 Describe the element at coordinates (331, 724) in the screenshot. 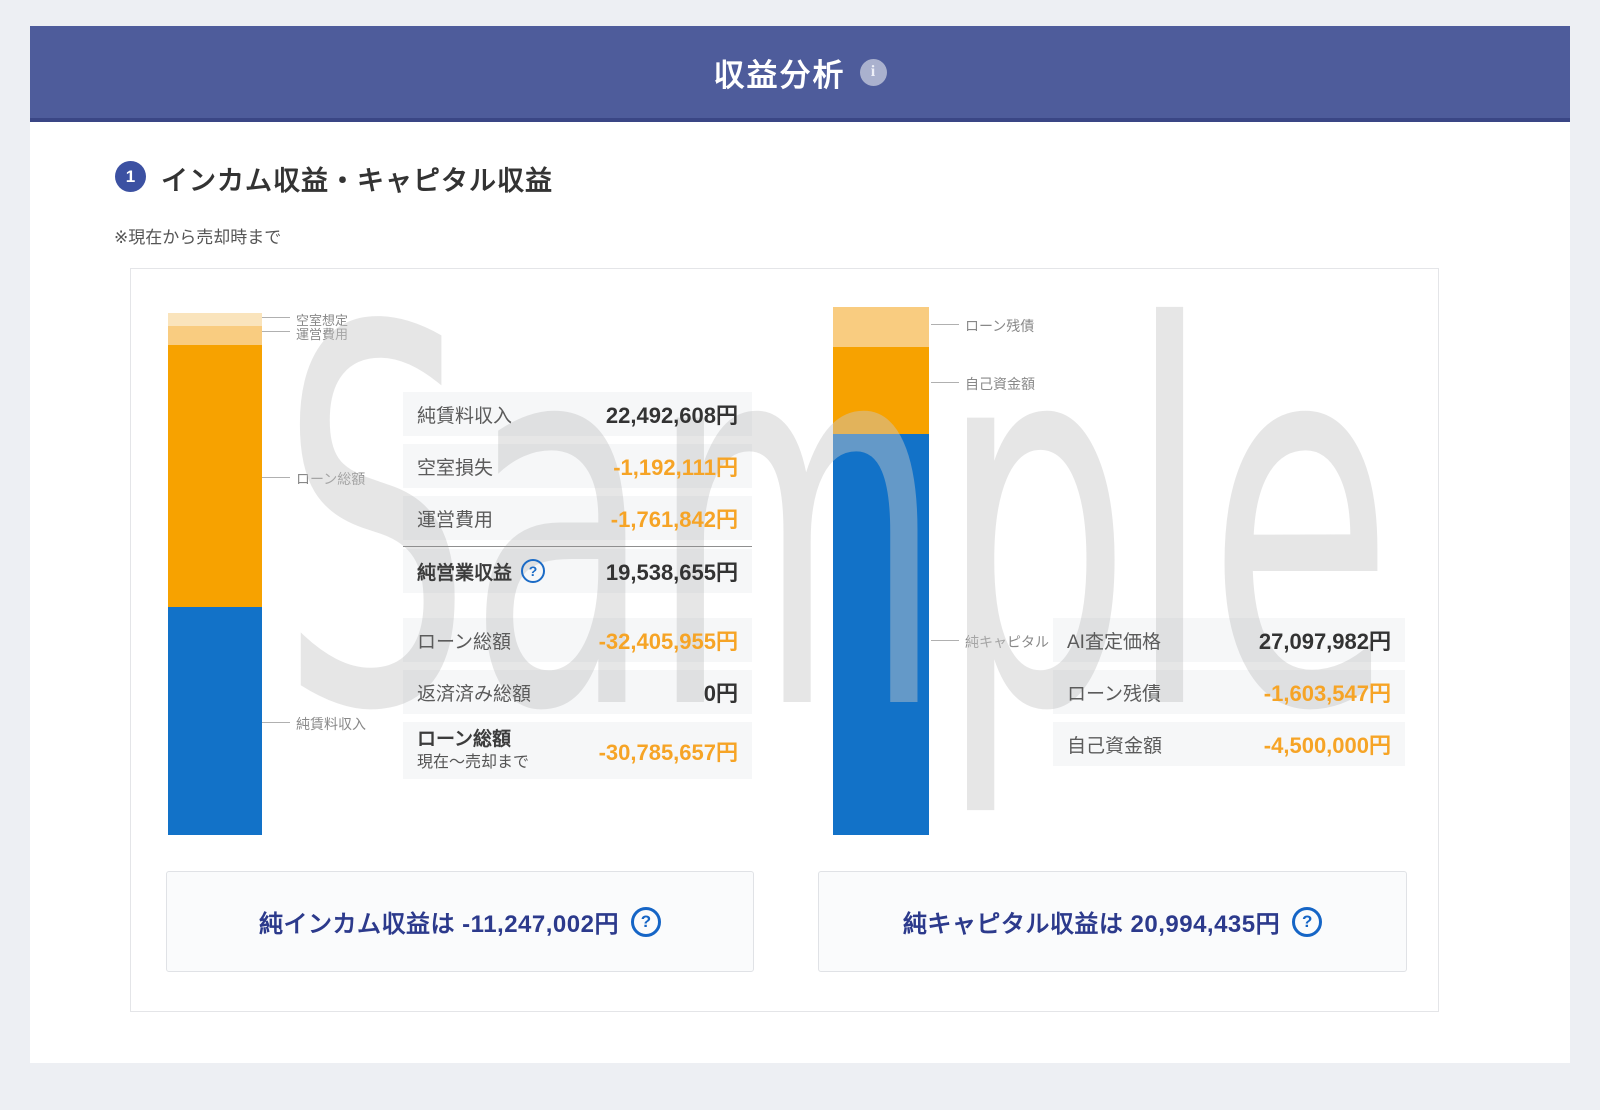

I see `bar-label-net-rent: 純賃料収入` at that location.